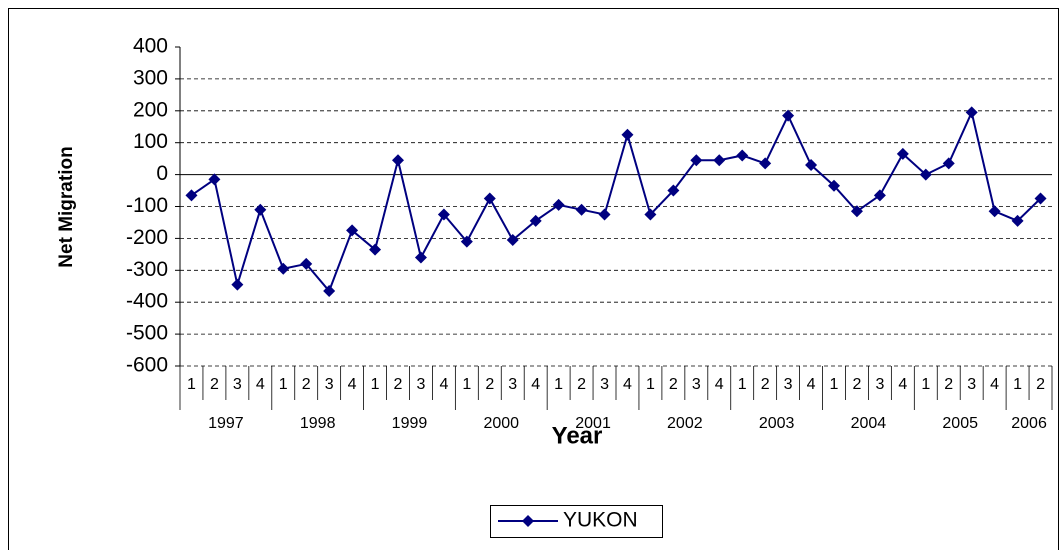  I want to click on year-label: 1999, so click(410, 423).